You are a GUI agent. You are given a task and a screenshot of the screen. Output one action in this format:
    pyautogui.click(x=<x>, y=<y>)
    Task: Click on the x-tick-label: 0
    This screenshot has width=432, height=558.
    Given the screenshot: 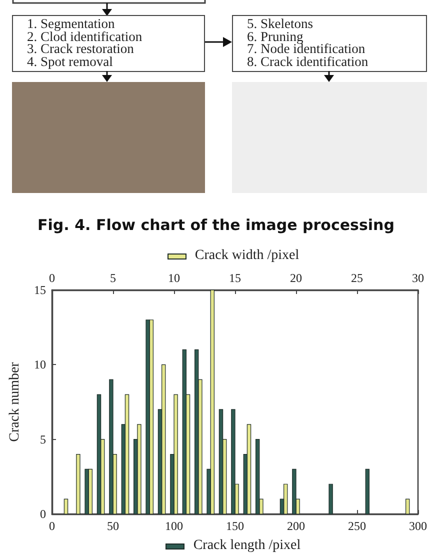 What is the action you would take?
    pyautogui.click(x=52, y=526)
    